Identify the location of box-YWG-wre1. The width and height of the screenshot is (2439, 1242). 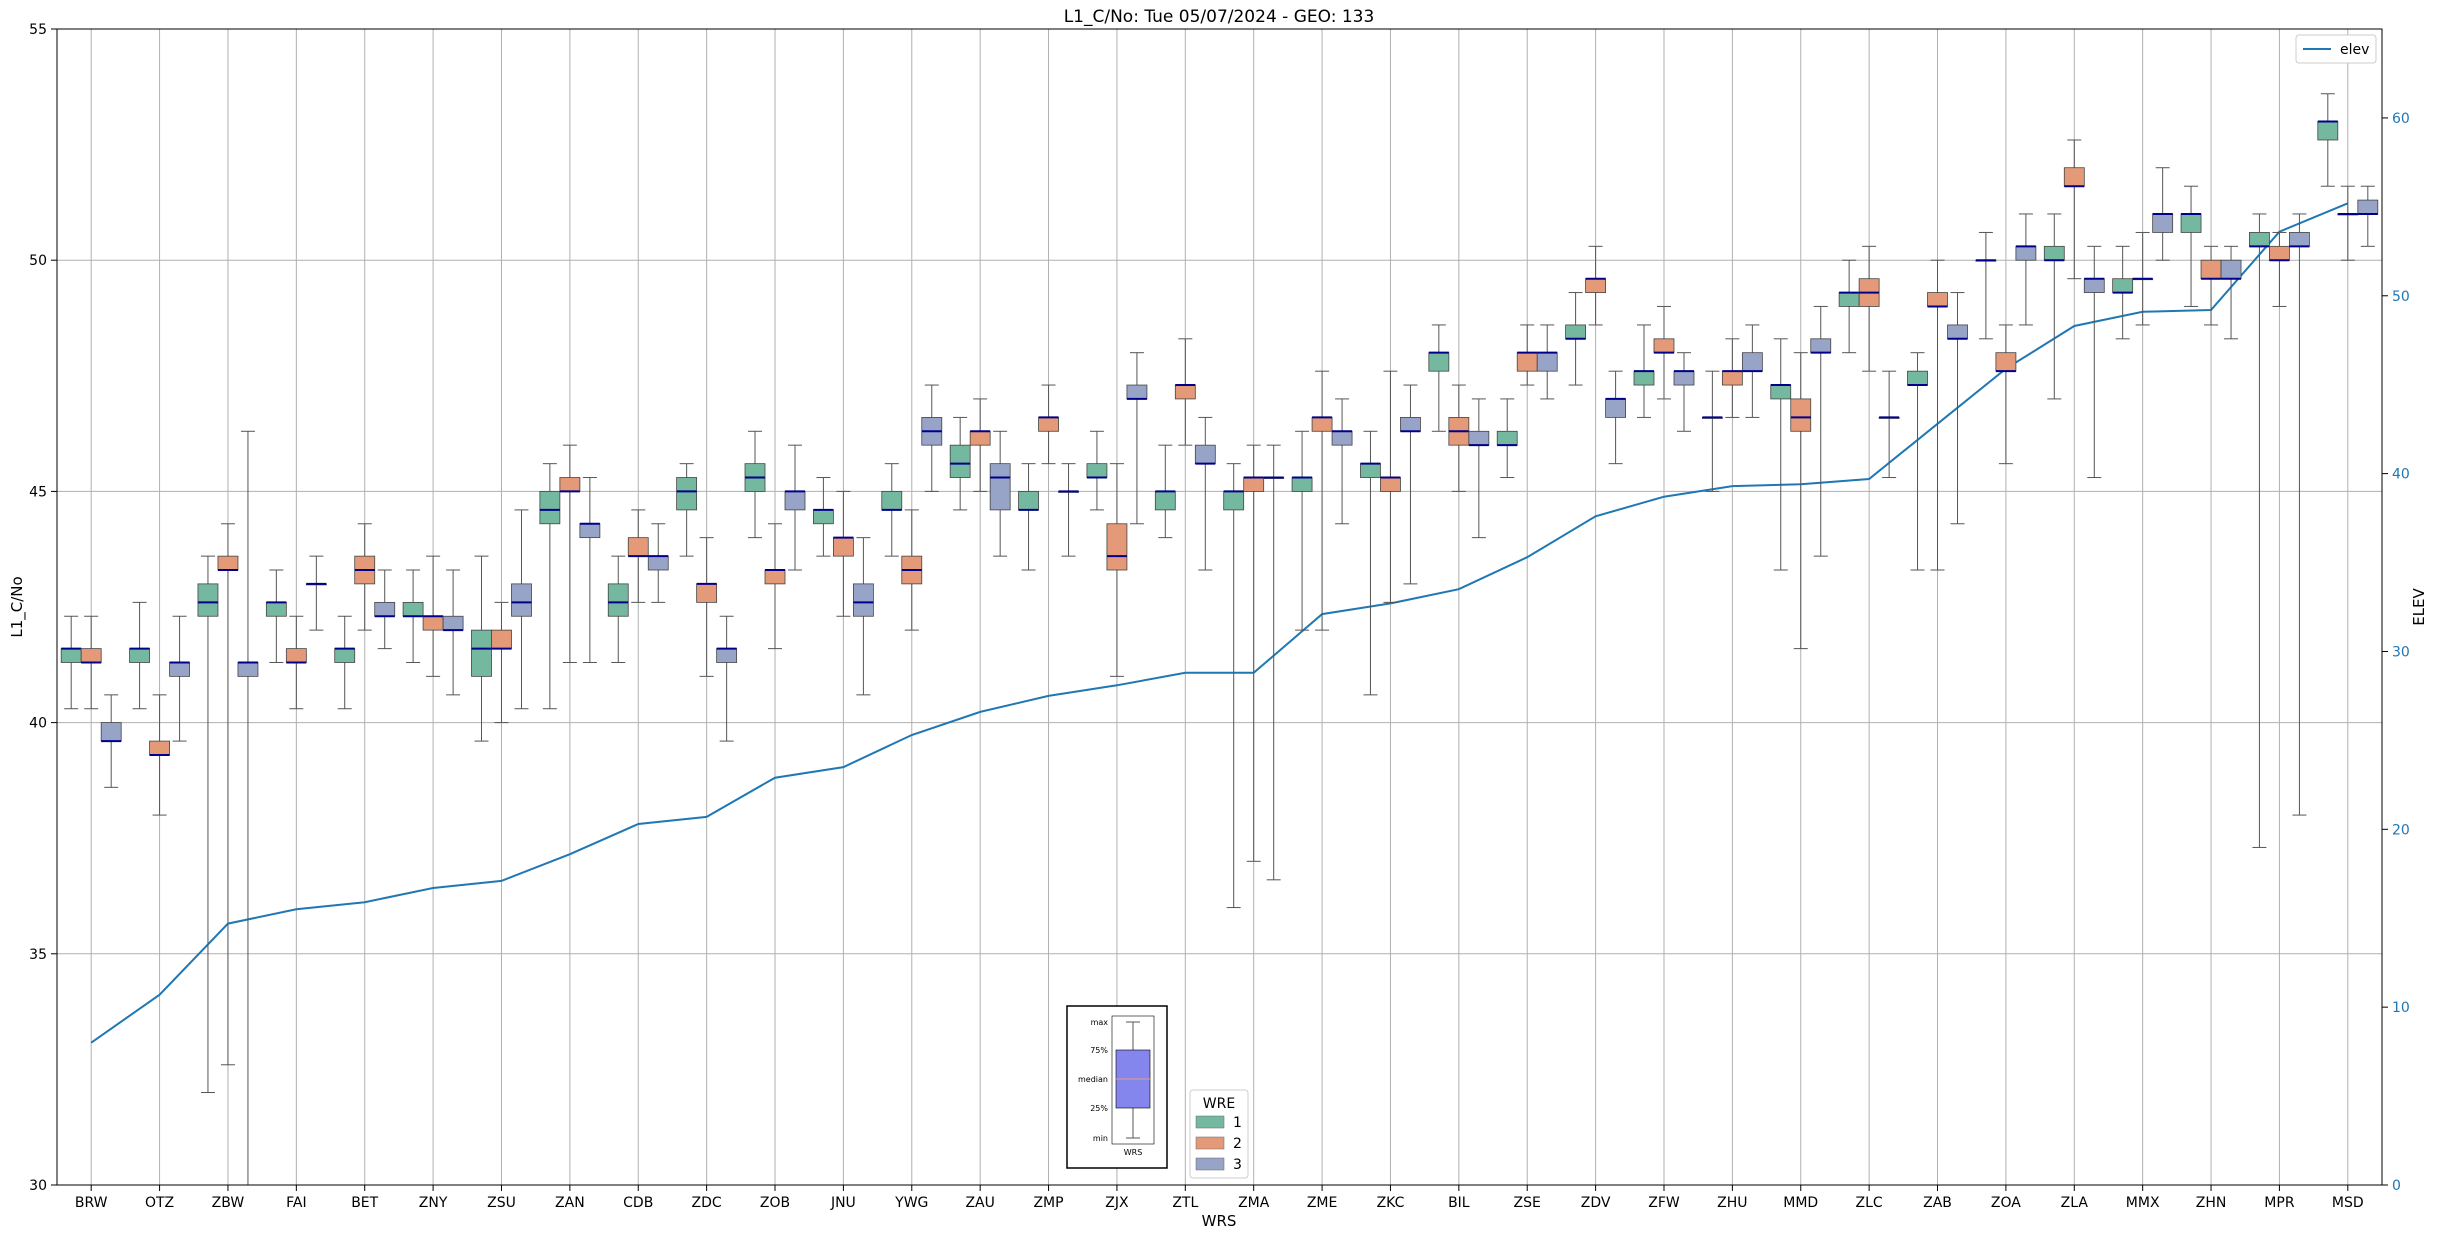
(892, 510).